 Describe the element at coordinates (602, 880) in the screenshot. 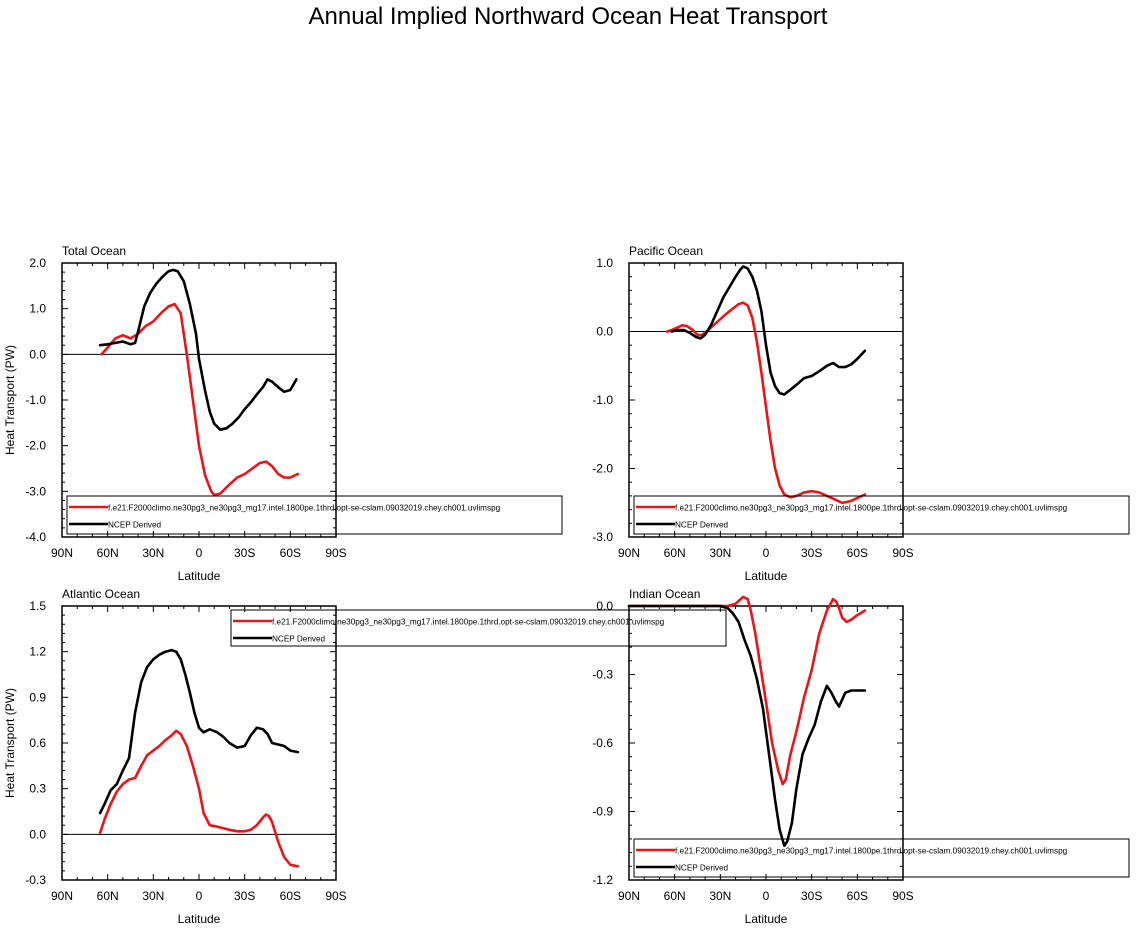

I see `y-tick-label: -1.2` at that location.